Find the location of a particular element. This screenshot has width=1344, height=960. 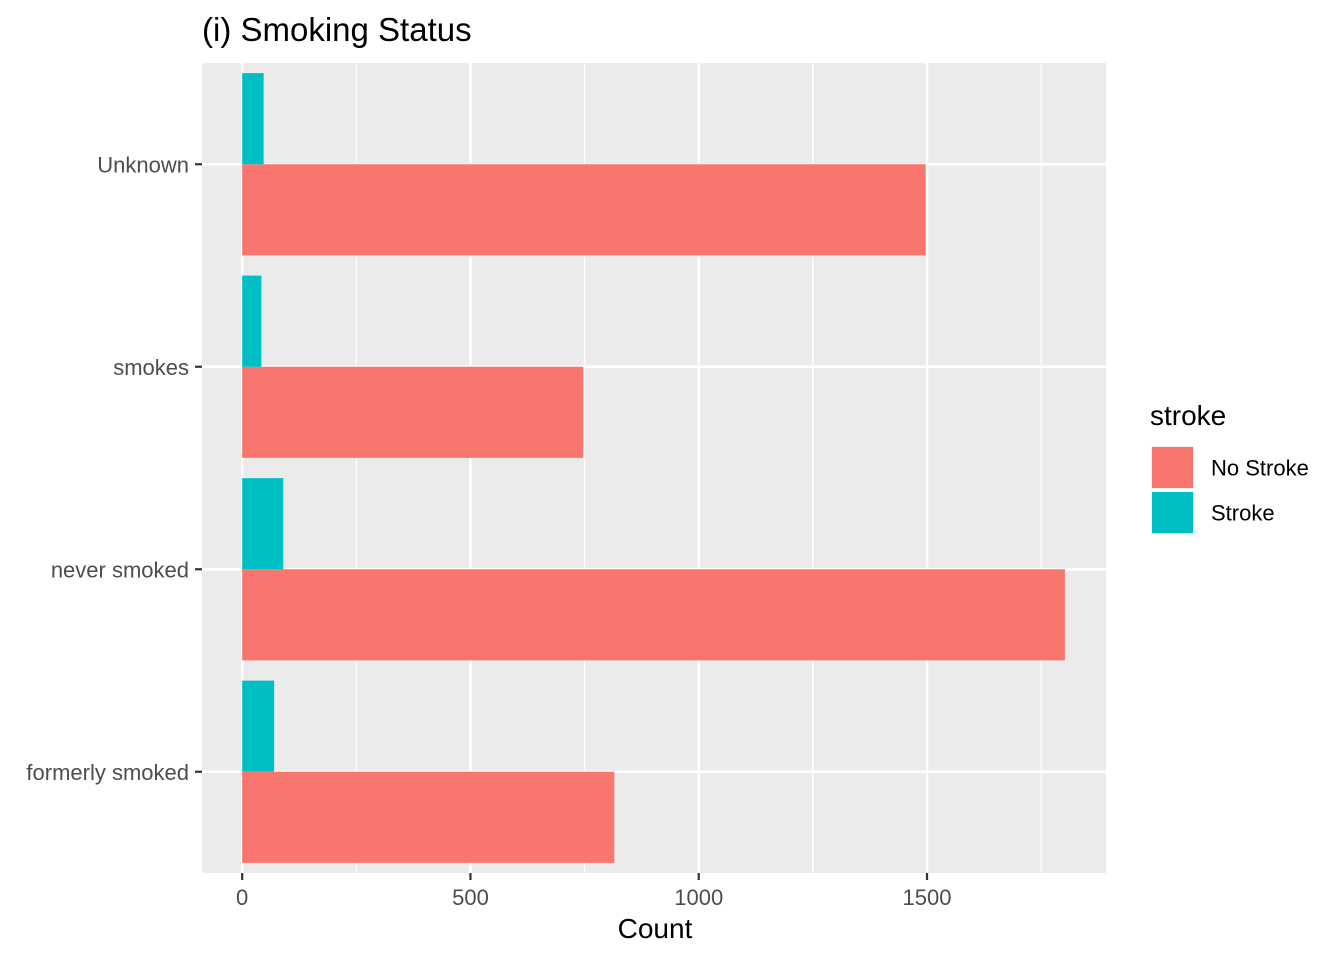

x-axis: 0 500 1000 1500 is located at coordinates (594, 891).